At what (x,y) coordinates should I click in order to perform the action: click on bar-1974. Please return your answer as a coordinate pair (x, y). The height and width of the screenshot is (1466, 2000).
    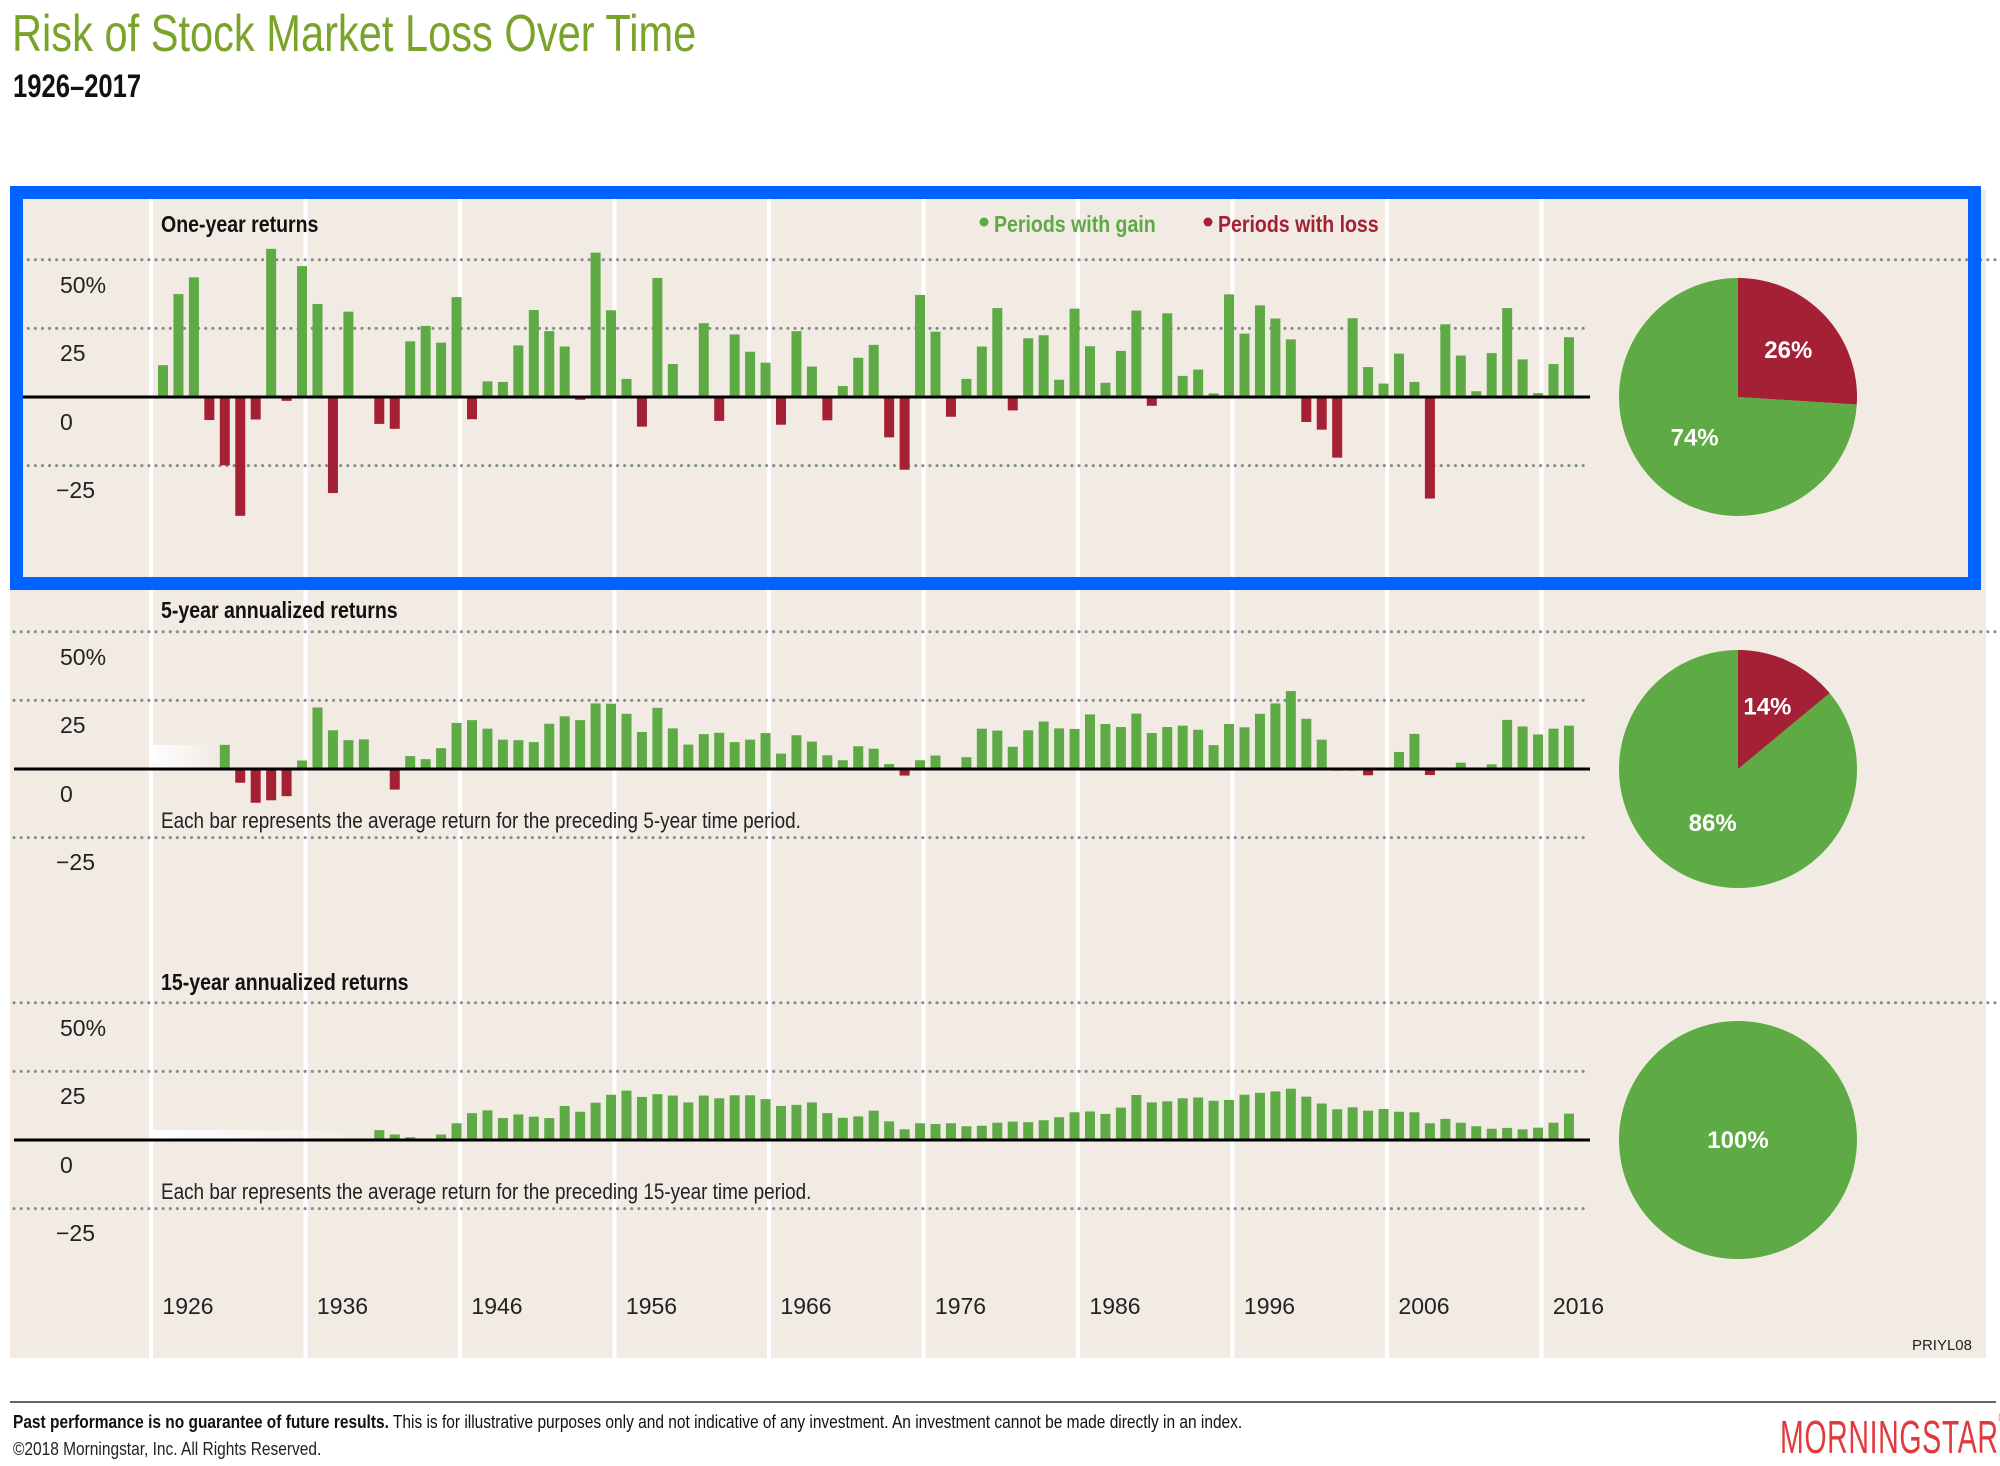
    Looking at the image, I should click on (904, 772).